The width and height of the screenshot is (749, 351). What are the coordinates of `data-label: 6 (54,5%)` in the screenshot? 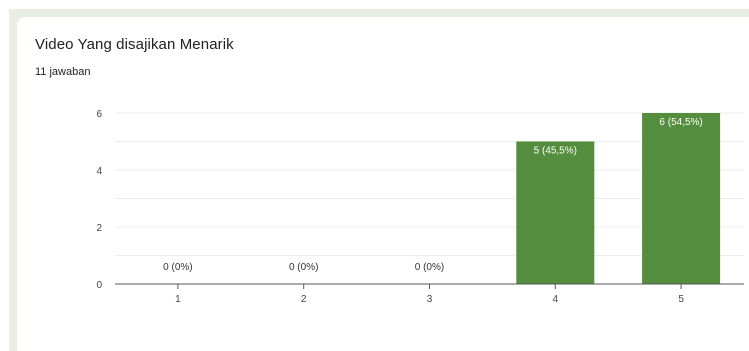 It's located at (680, 122).